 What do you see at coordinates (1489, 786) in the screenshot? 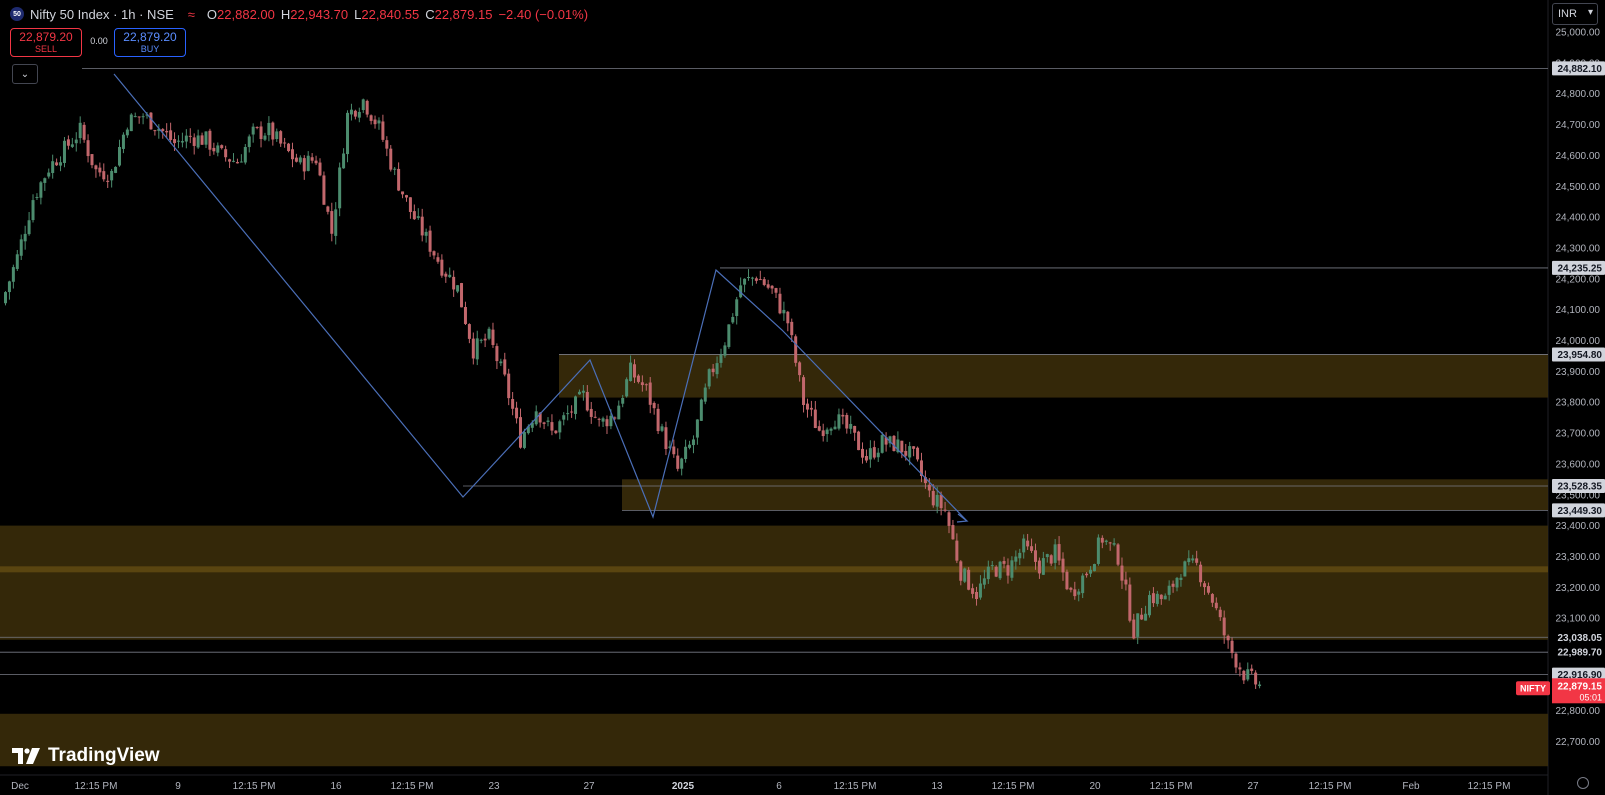
I see `time-tick-label: 12:15 PM` at bounding box center [1489, 786].